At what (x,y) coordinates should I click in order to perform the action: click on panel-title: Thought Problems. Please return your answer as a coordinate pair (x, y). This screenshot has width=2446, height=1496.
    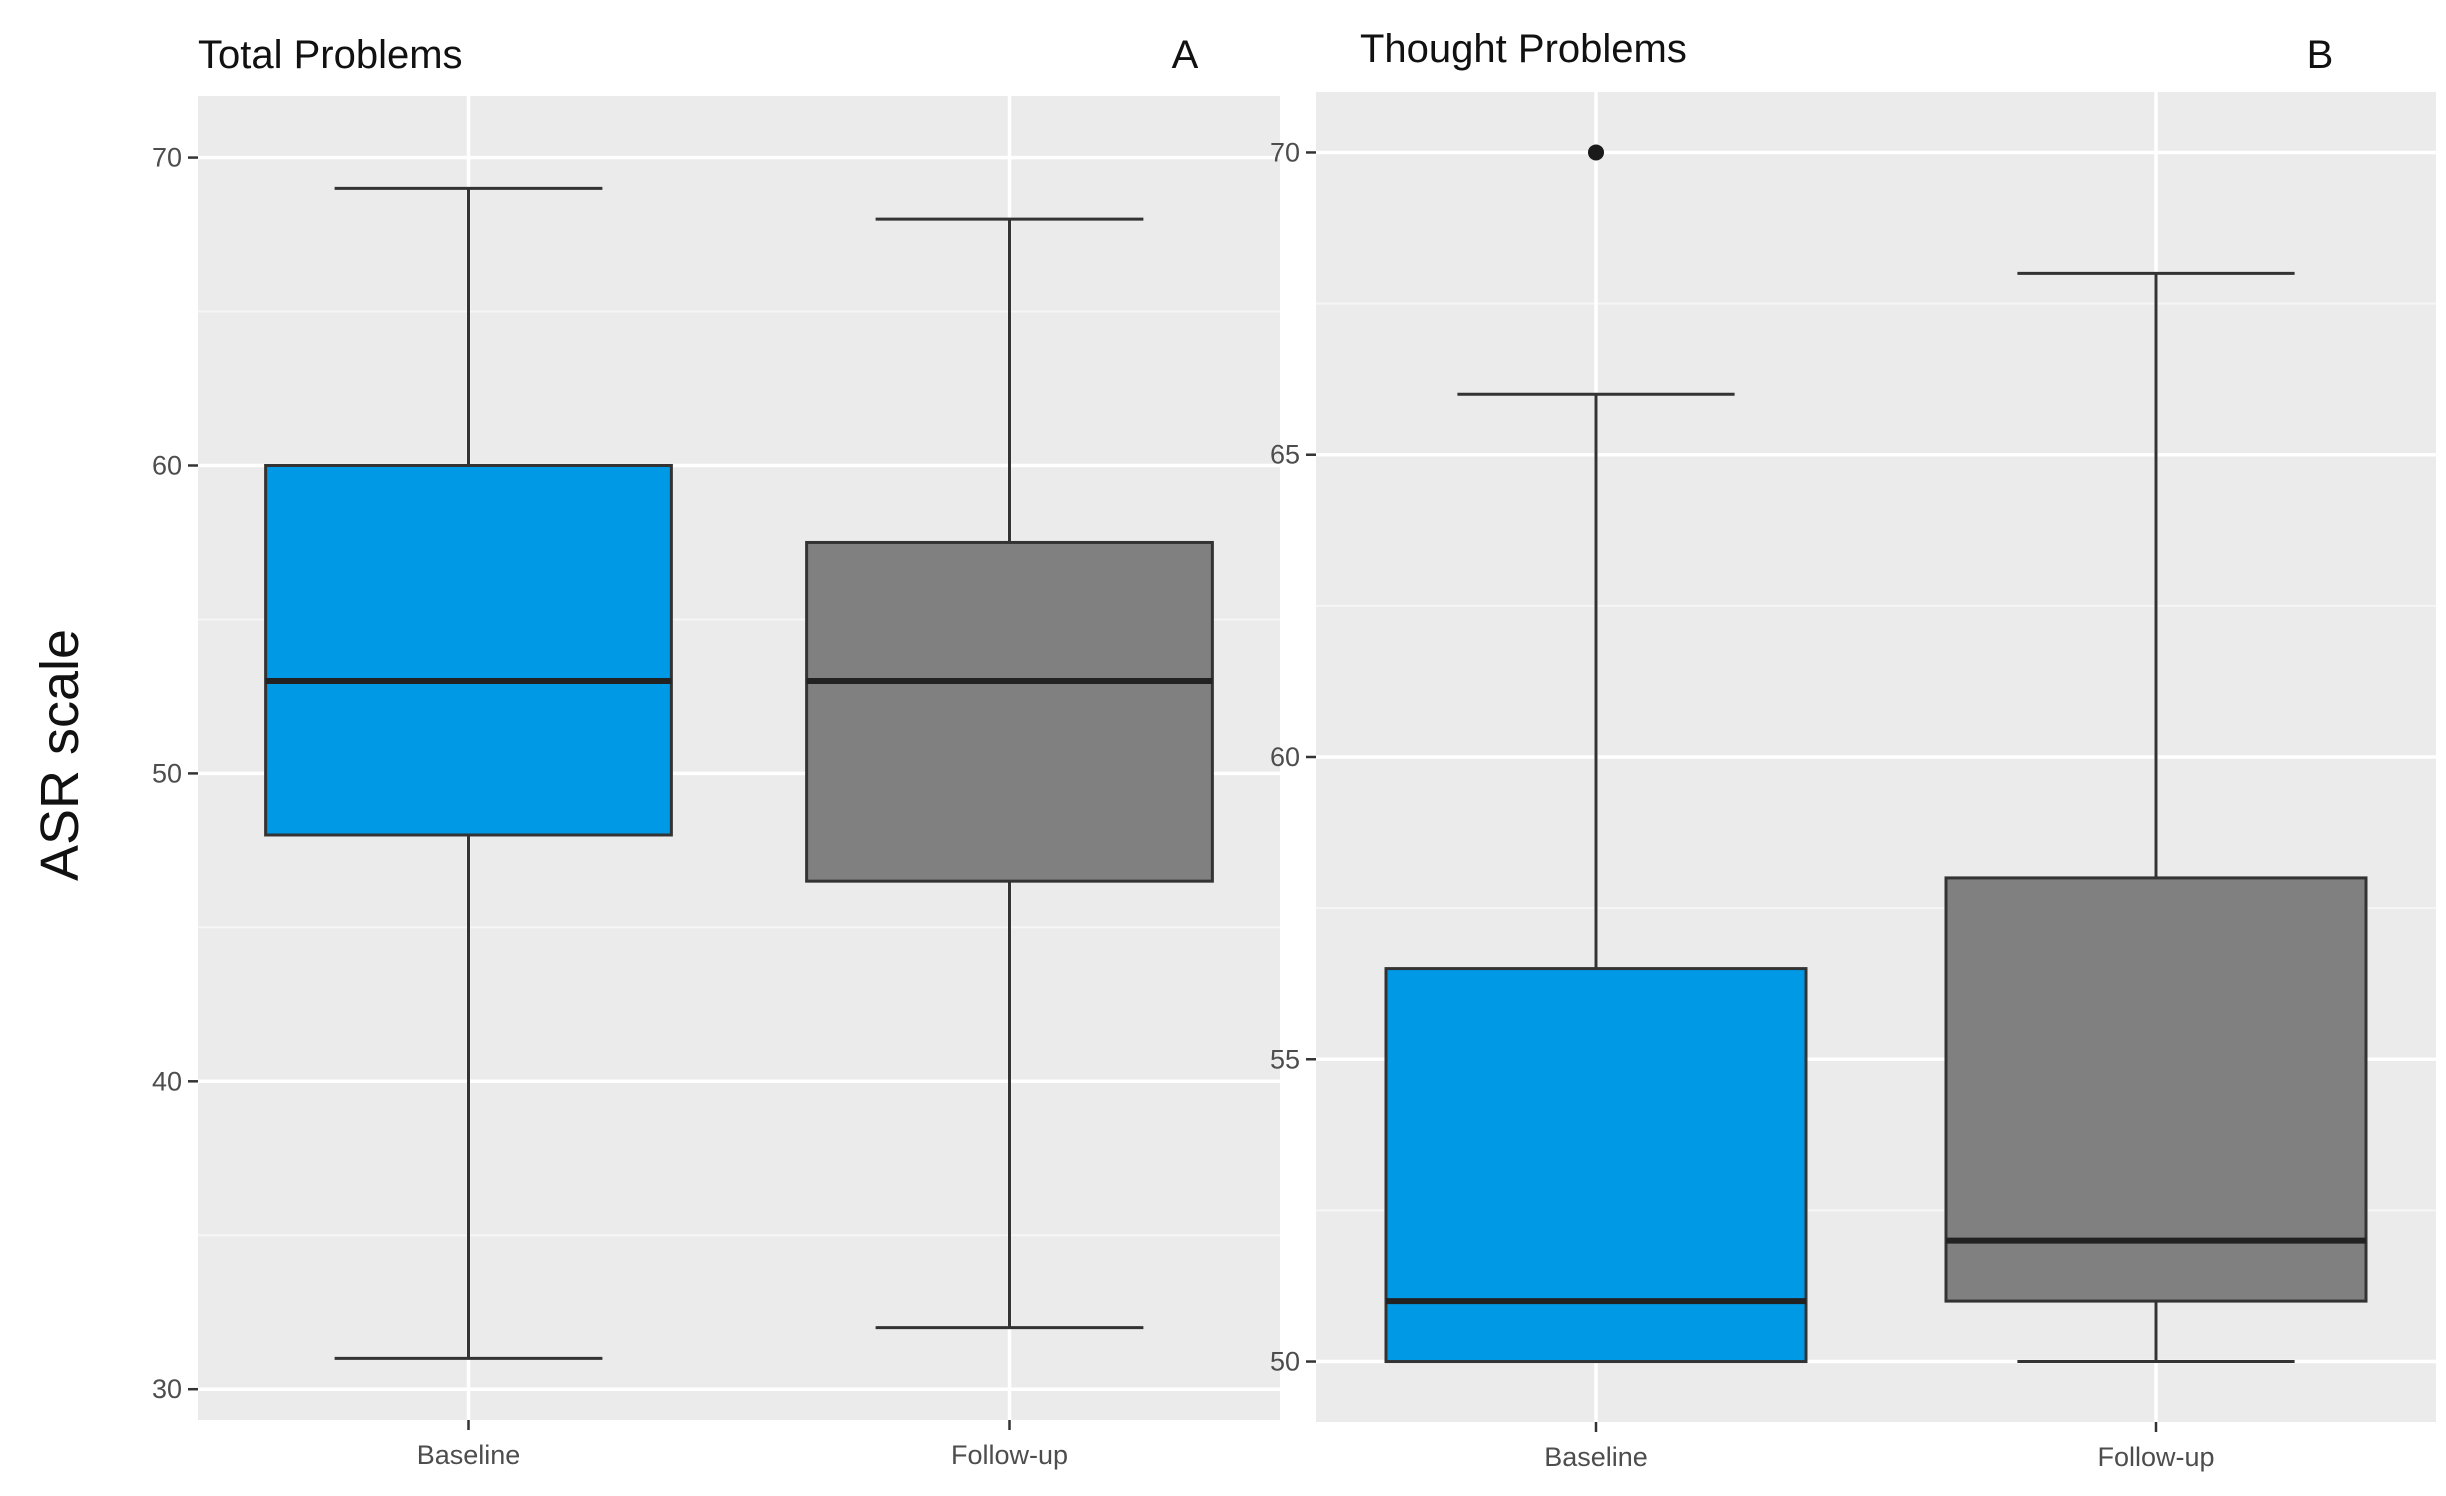
    Looking at the image, I should click on (1523, 49).